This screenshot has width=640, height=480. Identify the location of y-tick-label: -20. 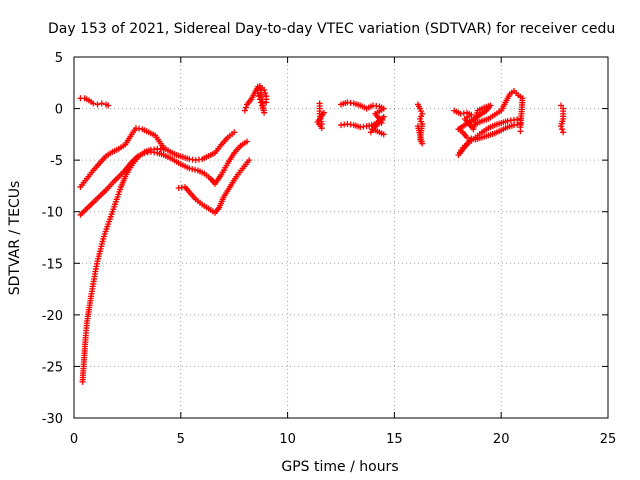
(52, 316).